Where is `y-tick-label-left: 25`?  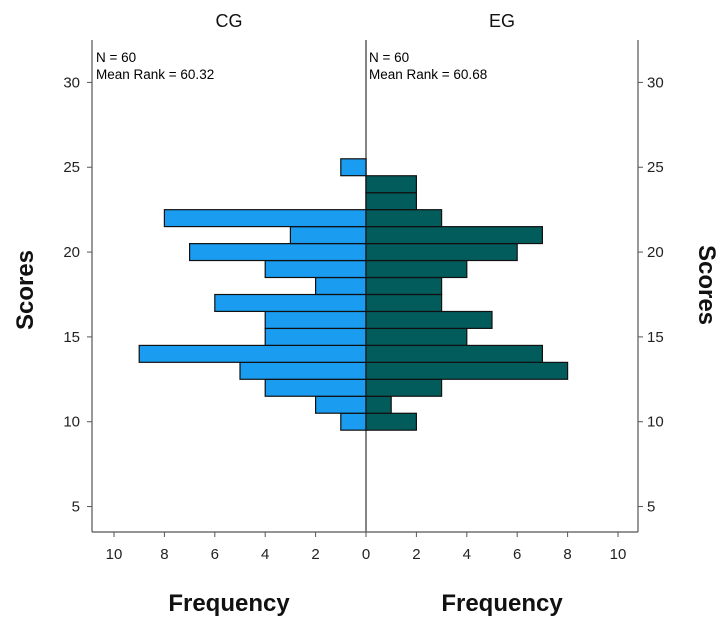
y-tick-label-left: 25 is located at coordinates (71, 167).